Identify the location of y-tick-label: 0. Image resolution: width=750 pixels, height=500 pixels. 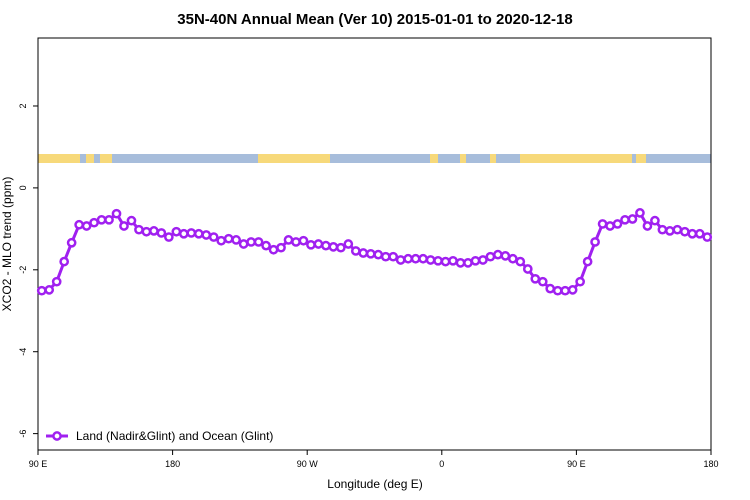
(23, 187).